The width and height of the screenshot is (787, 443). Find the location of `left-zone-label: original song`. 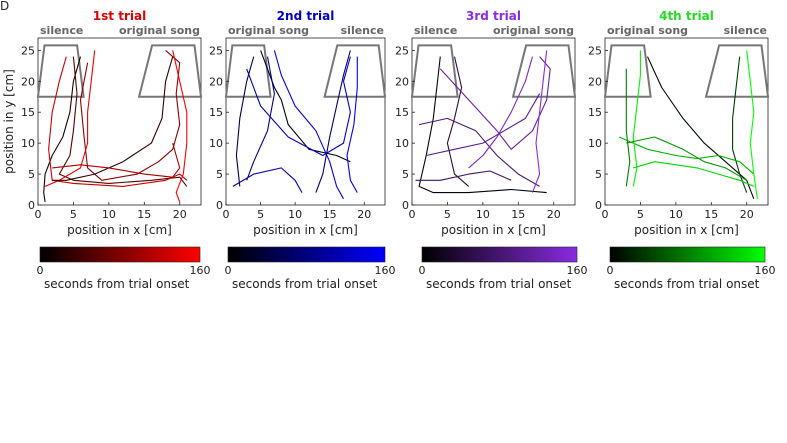

left-zone-label: original song is located at coordinates (268, 30).